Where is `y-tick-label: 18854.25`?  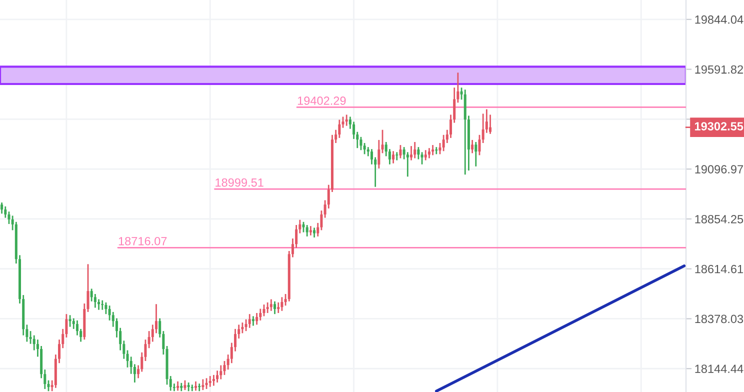 y-tick-label: 18854.25 is located at coordinates (719, 219).